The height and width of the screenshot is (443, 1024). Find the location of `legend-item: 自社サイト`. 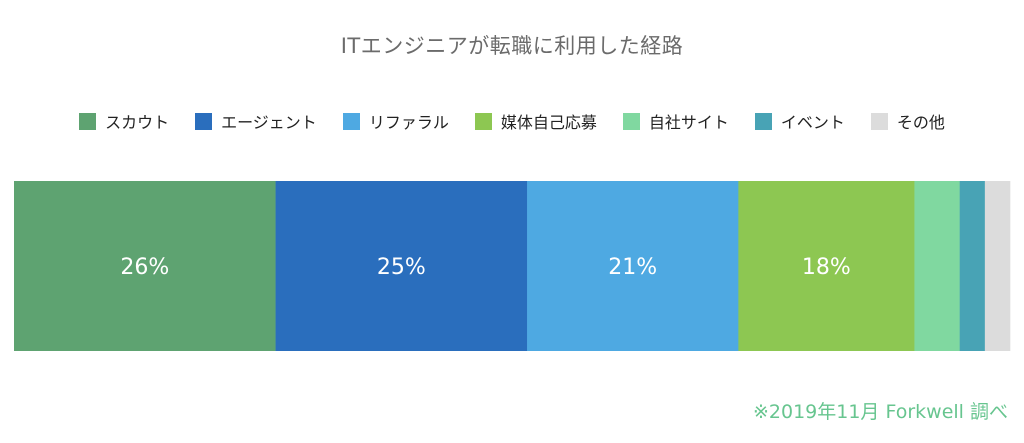

legend-item: 自社サイト is located at coordinates (675, 121).